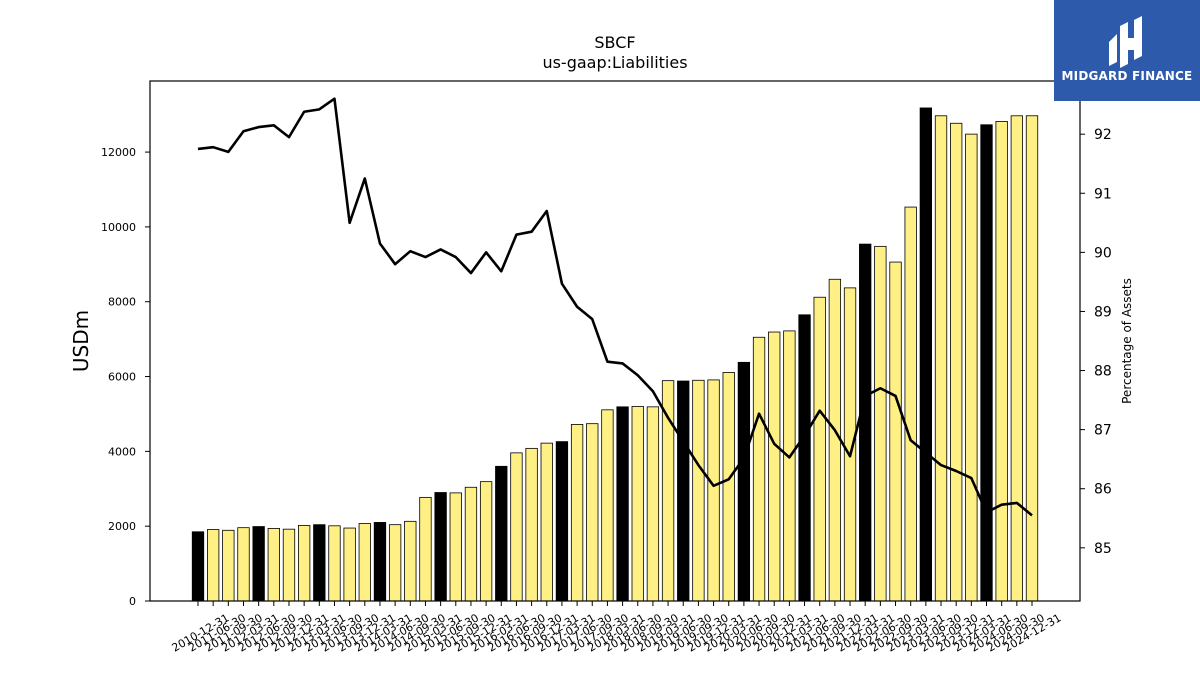 The image size is (1200, 675). I want to click on y2-tick-label: 90, so click(1103, 253).